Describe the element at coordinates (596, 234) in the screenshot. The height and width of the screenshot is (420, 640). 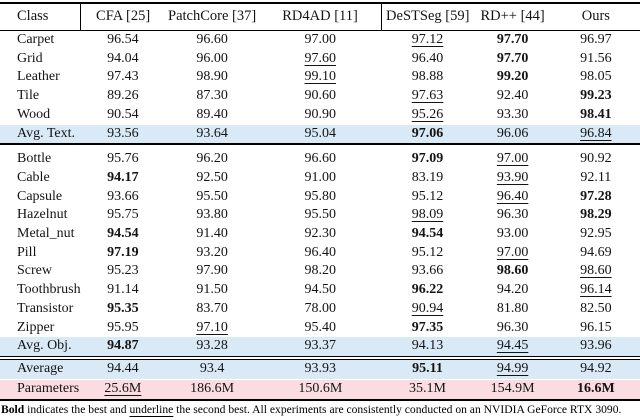
I see `value-cell: 92.95` at that location.